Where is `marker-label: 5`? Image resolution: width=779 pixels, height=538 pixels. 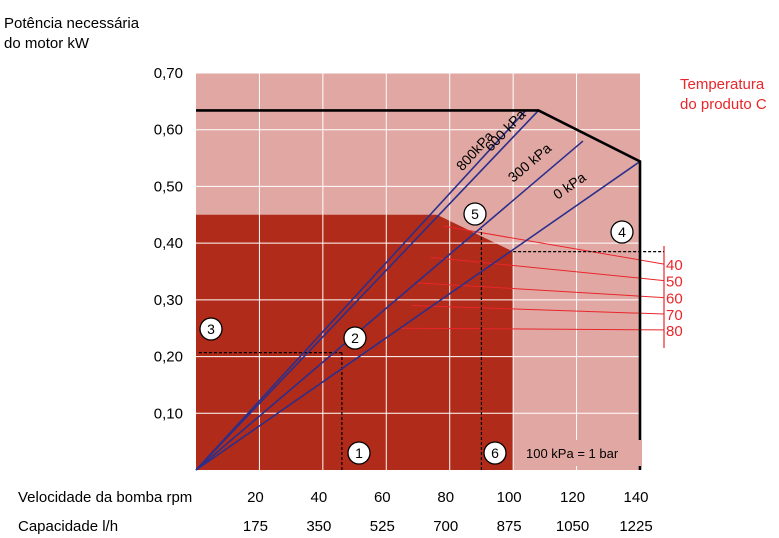 marker-label: 5 is located at coordinates (475, 214).